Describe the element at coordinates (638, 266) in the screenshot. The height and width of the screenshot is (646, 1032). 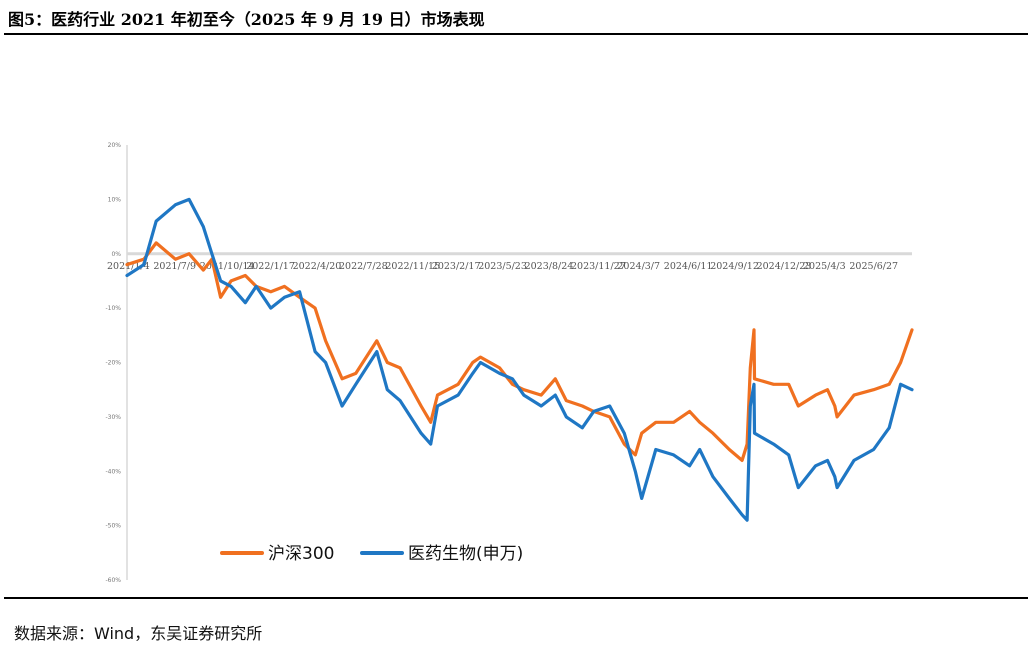
I see `x-tick-label: 2024/3/7` at that location.